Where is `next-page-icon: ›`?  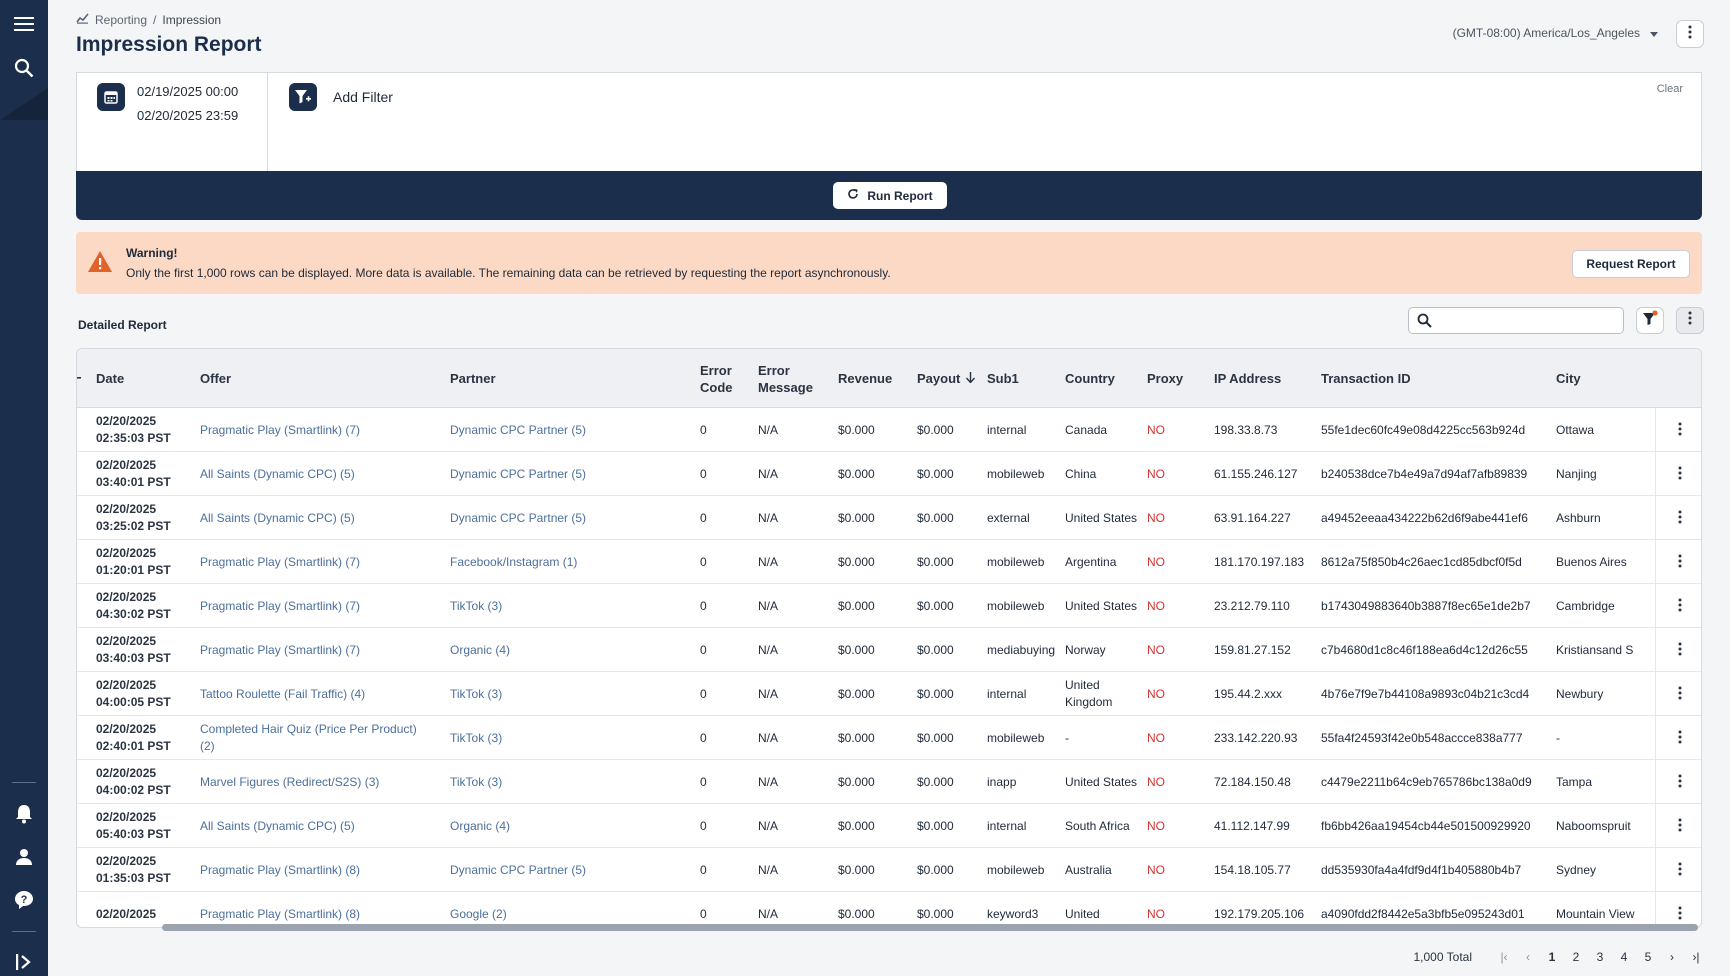 next-page-icon: › is located at coordinates (1672, 957).